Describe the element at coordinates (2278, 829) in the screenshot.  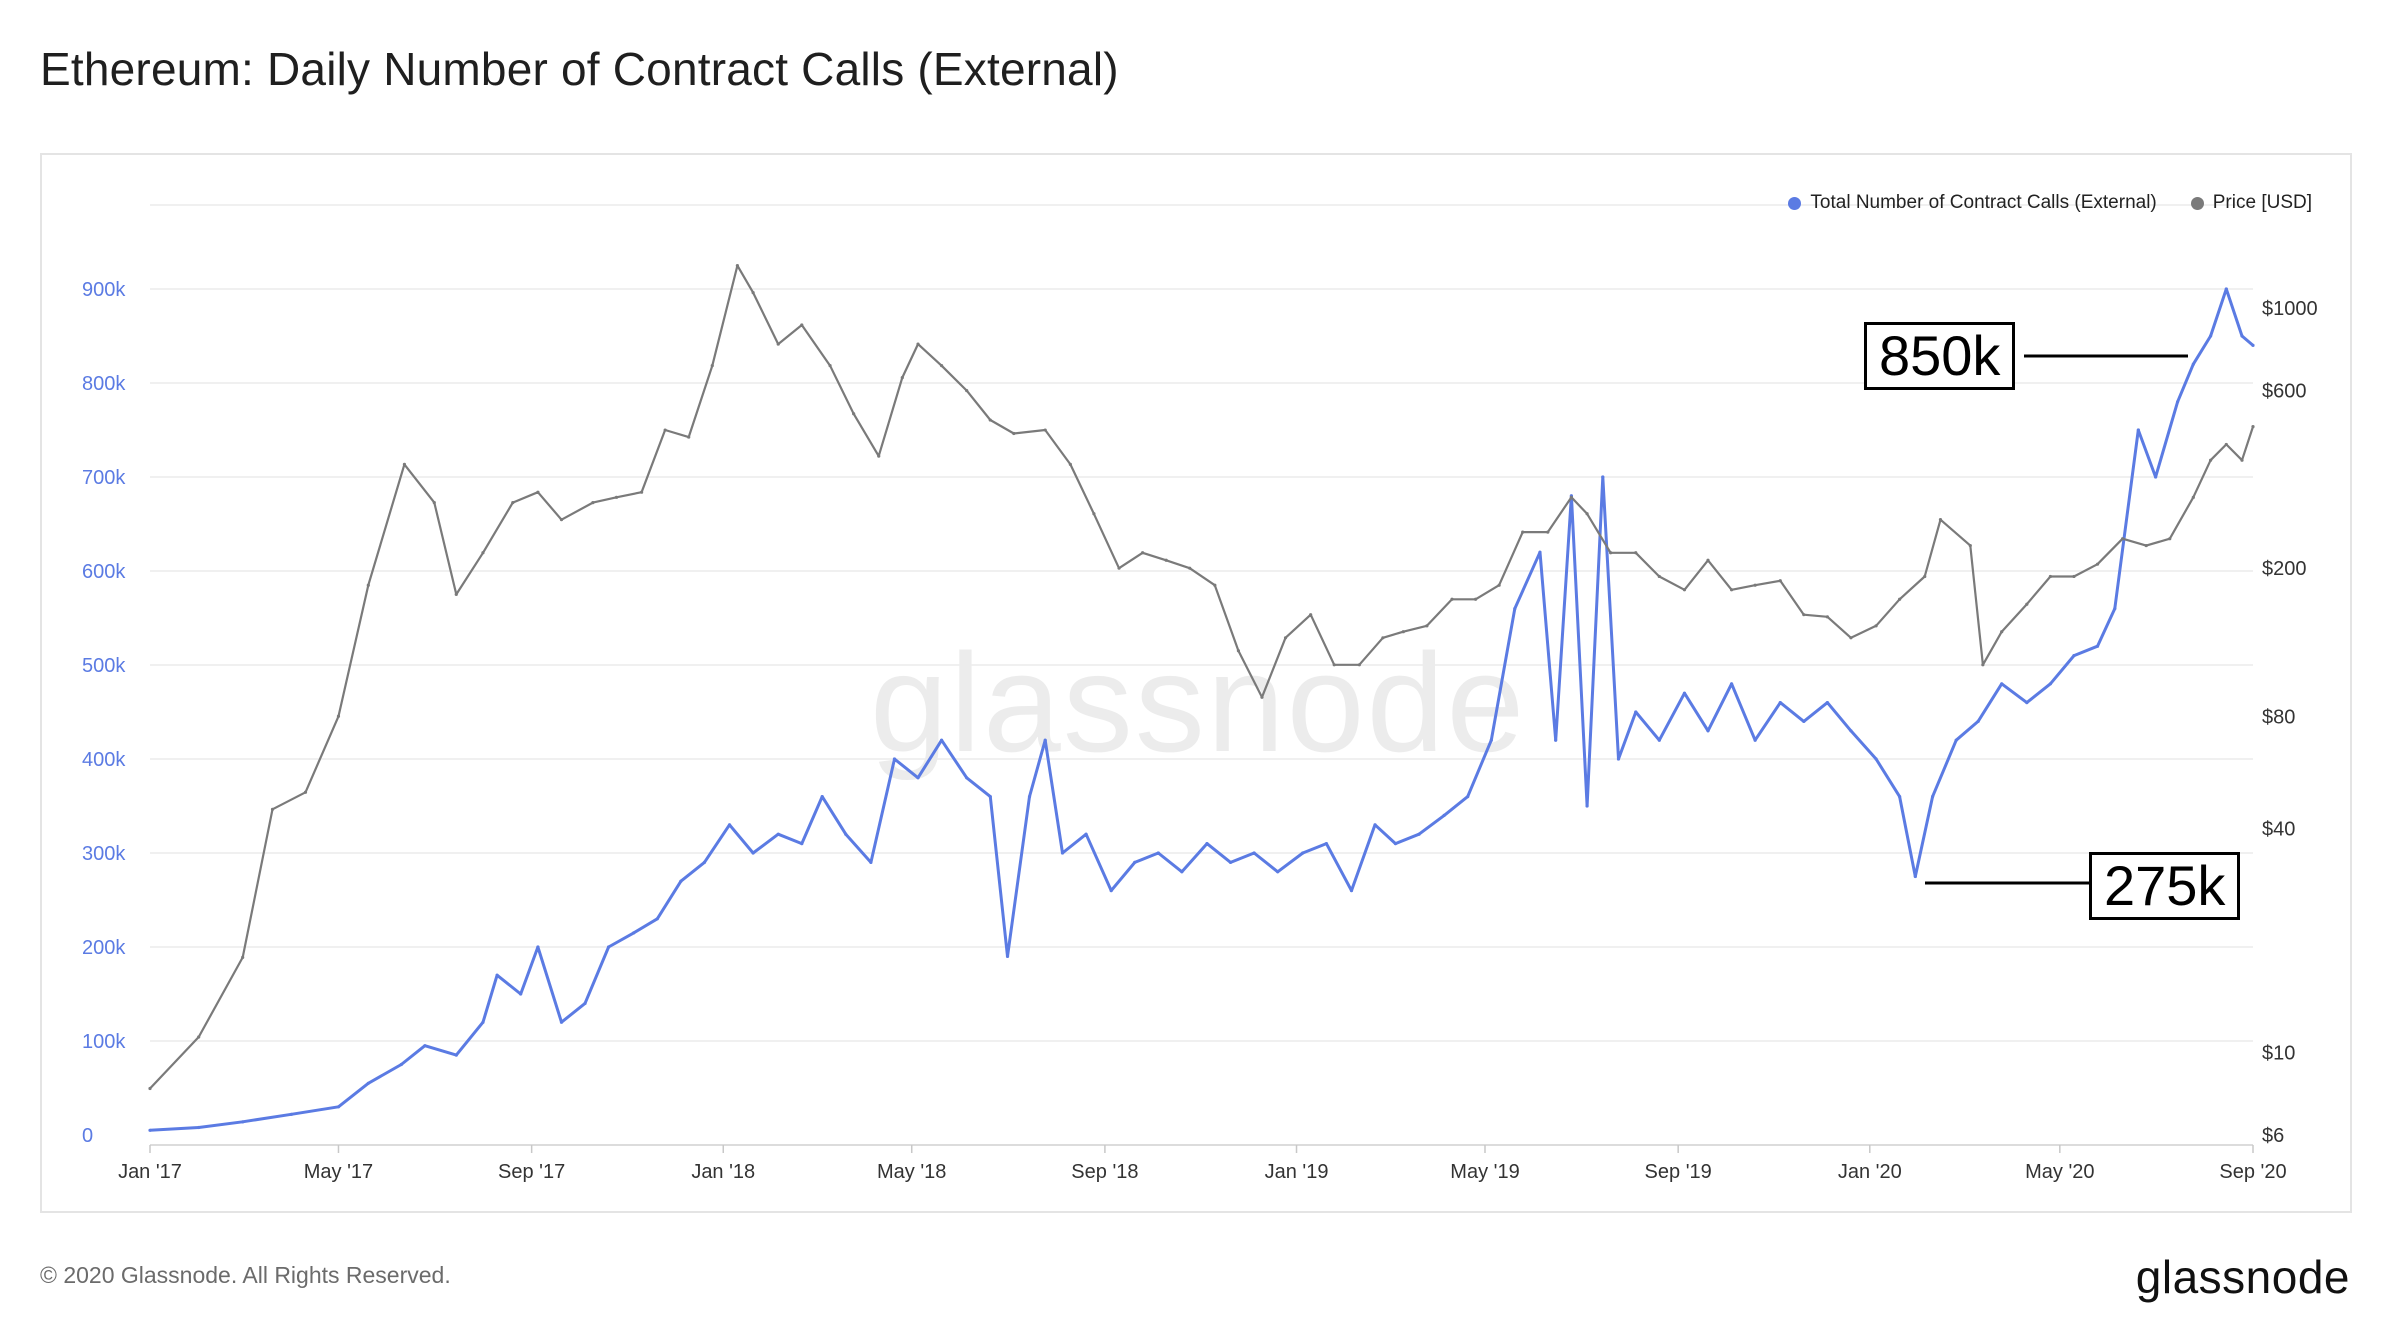
I see `right-tick-label: $40` at that location.